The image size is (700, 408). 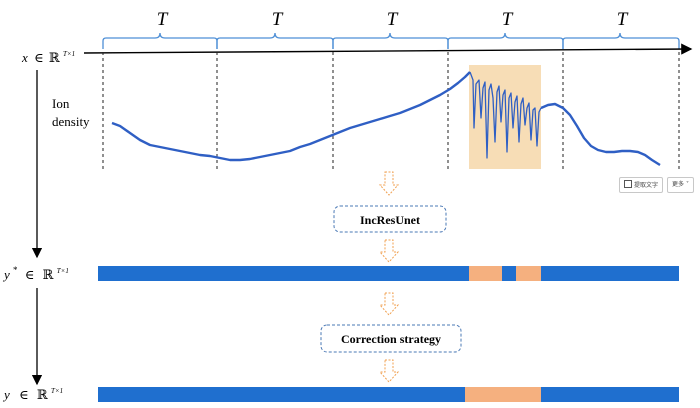 I want to click on prediction-bar, so click(x=388, y=273).